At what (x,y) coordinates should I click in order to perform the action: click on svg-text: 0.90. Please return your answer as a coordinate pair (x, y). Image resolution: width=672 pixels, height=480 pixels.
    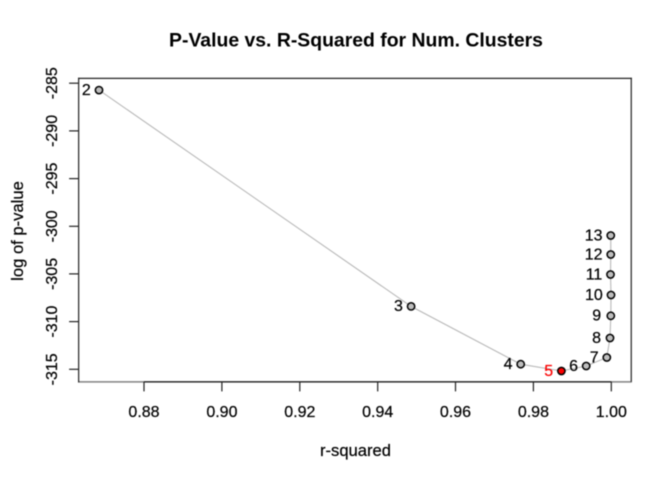
    Looking at the image, I should click on (221, 412).